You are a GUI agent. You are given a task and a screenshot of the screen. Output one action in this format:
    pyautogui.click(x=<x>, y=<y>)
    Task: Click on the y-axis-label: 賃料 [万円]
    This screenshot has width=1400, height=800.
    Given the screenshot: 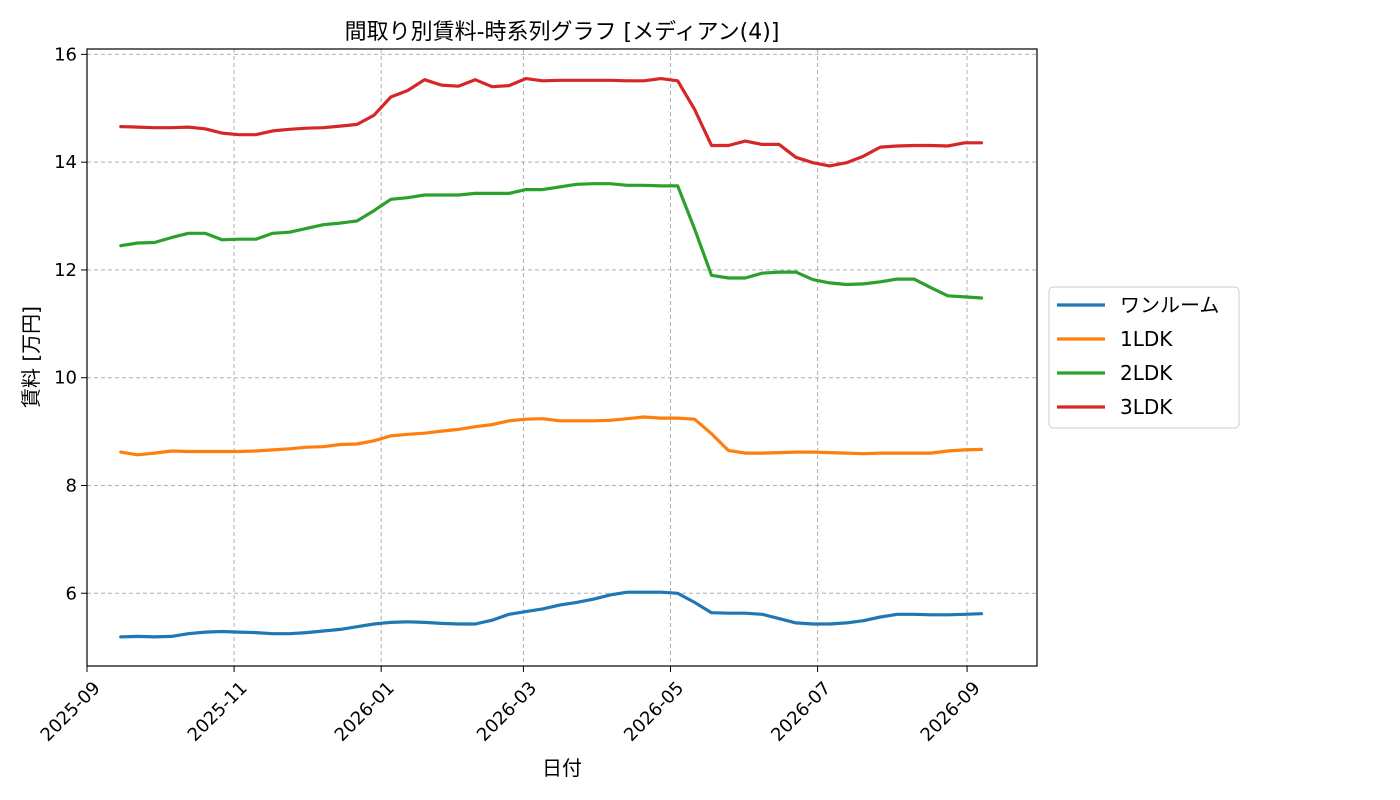 What is the action you would take?
    pyautogui.click(x=31, y=357)
    